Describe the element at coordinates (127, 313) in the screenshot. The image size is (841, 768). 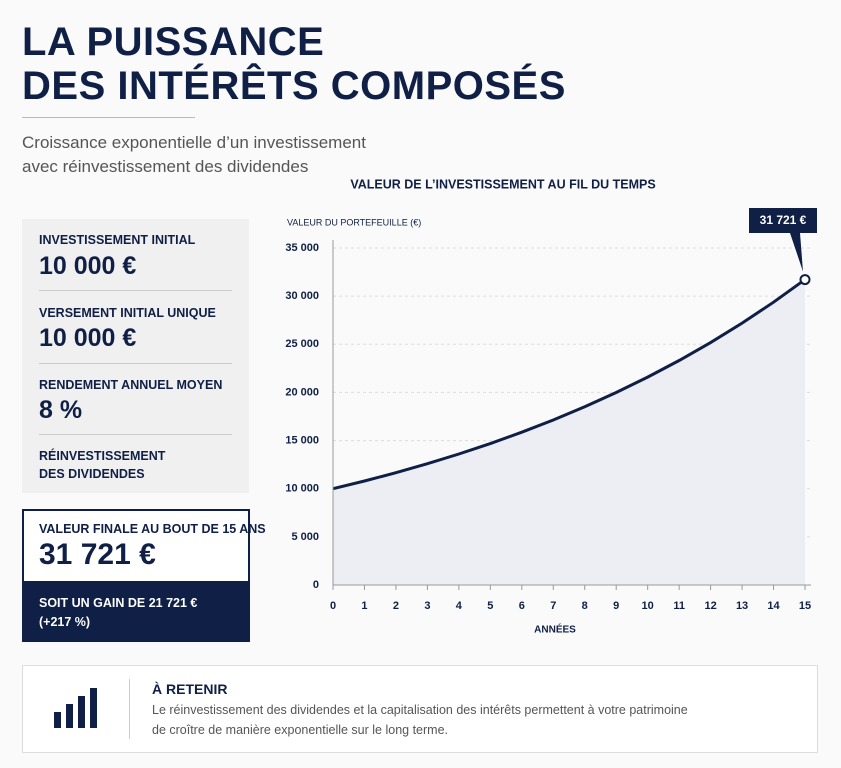
I see `stat-label: VERSEMENT INITIAL UNIQUE` at that location.